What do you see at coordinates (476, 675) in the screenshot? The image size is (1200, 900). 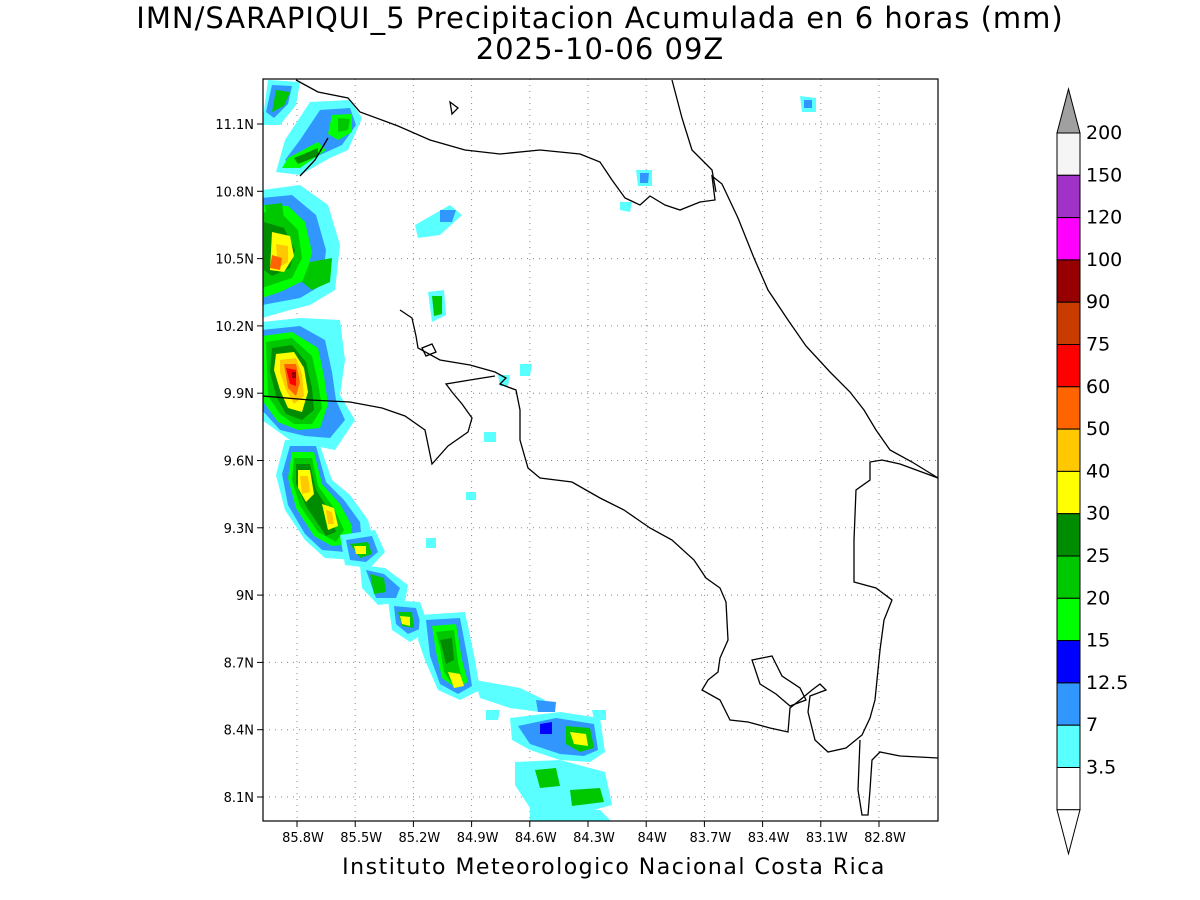 I see `precip-cluster-pacific-chain` at bounding box center [476, 675].